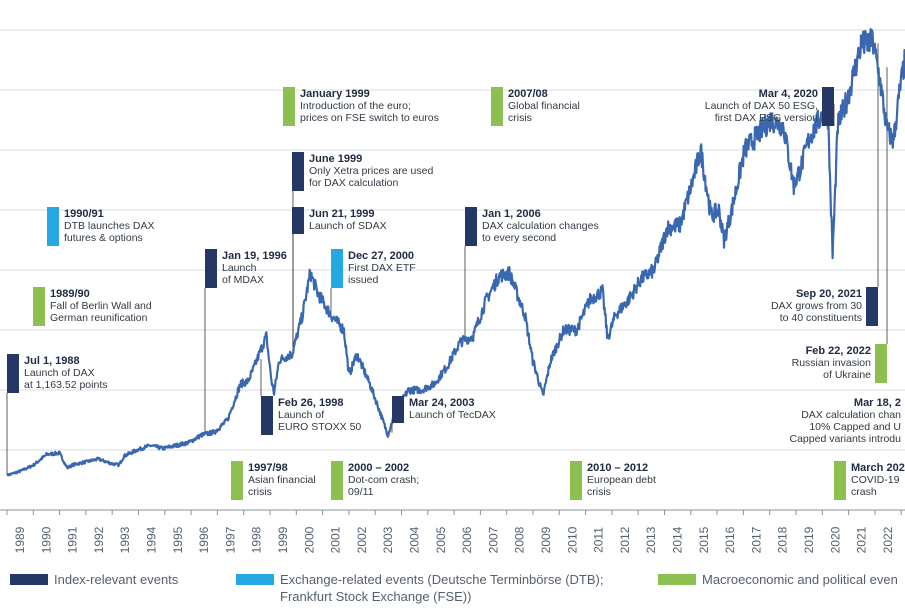 Image resolution: width=905 pixels, height=613 pixels. I want to click on x-tick-label: 1994, so click(152, 539).